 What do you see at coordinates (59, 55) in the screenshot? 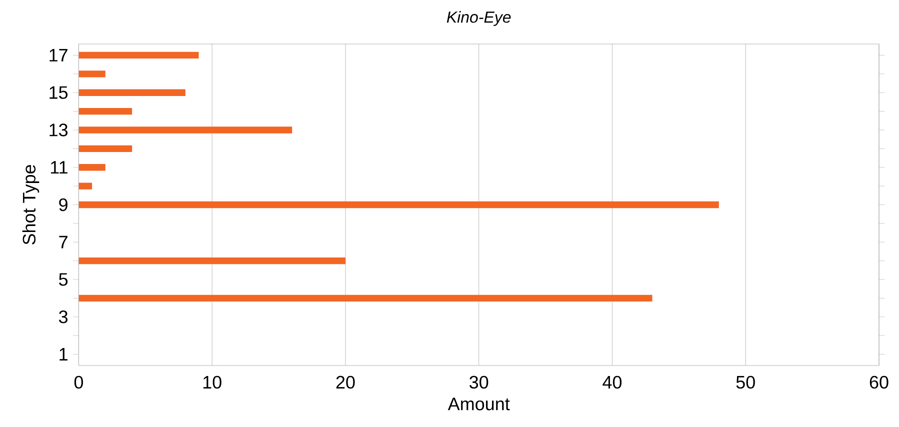
I see `y-tick-label: 17` at bounding box center [59, 55].